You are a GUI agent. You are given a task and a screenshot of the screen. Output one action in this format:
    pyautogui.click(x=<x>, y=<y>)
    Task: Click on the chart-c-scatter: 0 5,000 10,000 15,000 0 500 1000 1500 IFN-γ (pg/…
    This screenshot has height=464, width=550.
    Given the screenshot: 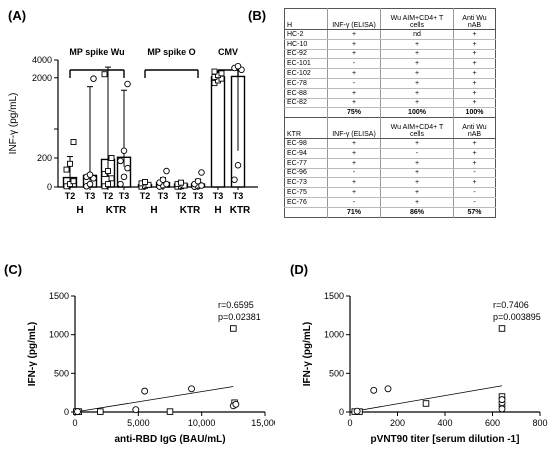 What is the action you would take?
    pyautogui.click(x=151, y=368)
    